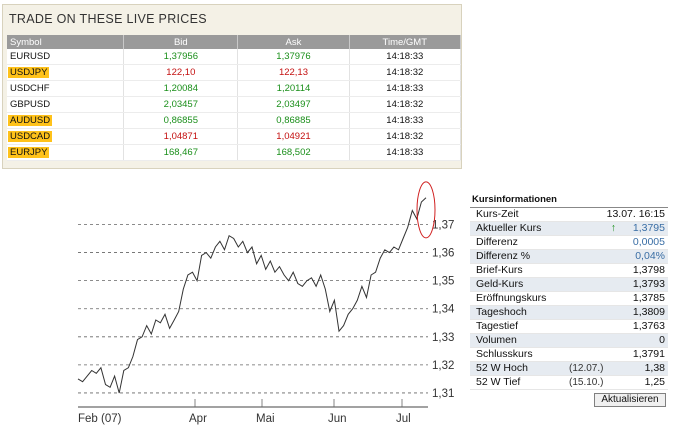 This screenshot has width=673, height=433. Describe the element at coordinates (497, 214) in the screenshot. I see `kurs-info-label: Kurs-Zeit` at that location.